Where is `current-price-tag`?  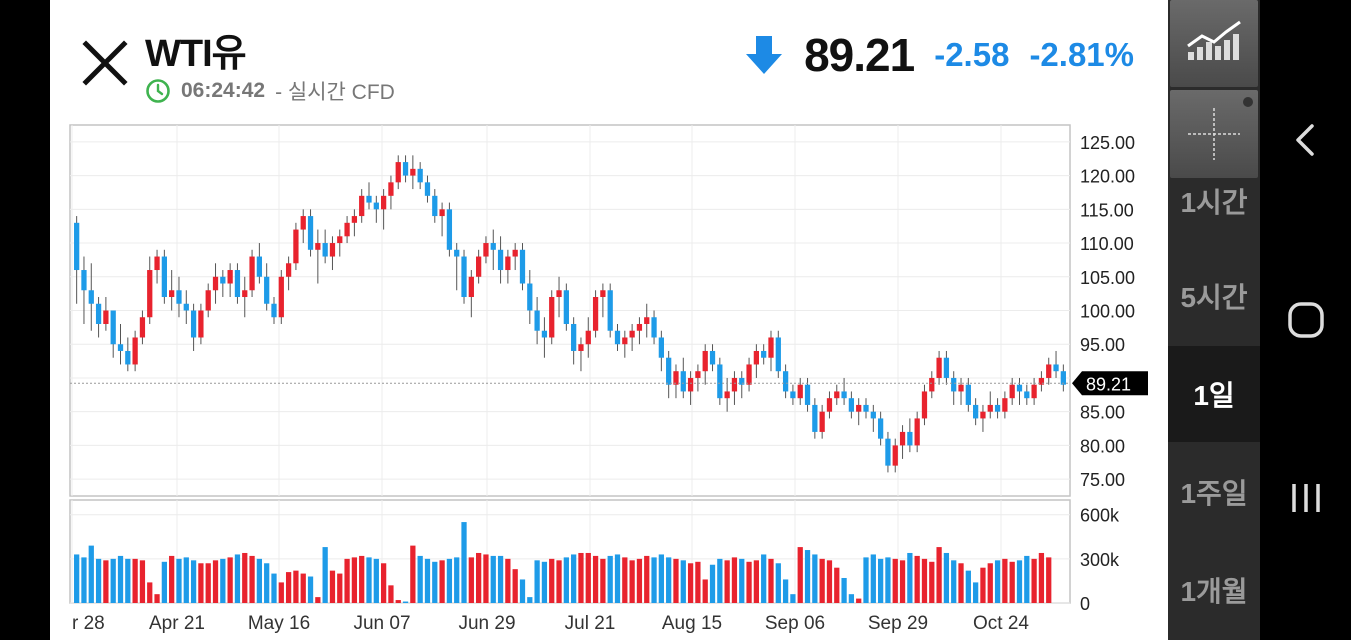 current-price-tag is located at coordinates (1110, 383).